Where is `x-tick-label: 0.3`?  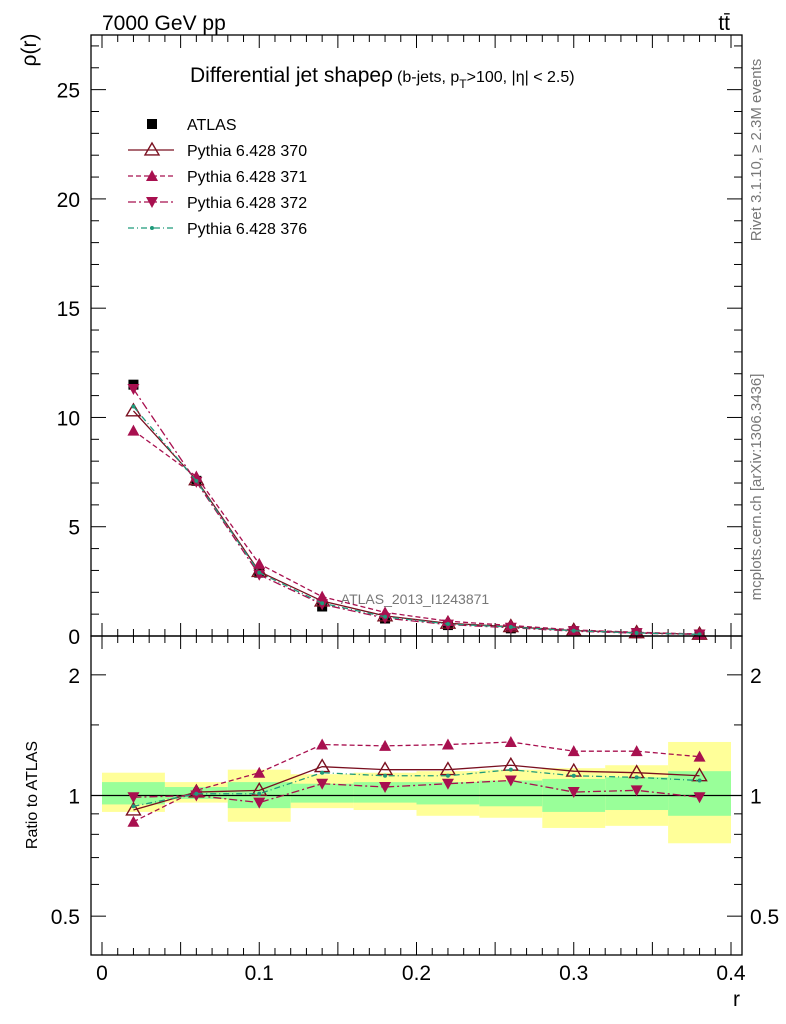
x-tick-label: 0.3 is located at coordinates (573, 973).